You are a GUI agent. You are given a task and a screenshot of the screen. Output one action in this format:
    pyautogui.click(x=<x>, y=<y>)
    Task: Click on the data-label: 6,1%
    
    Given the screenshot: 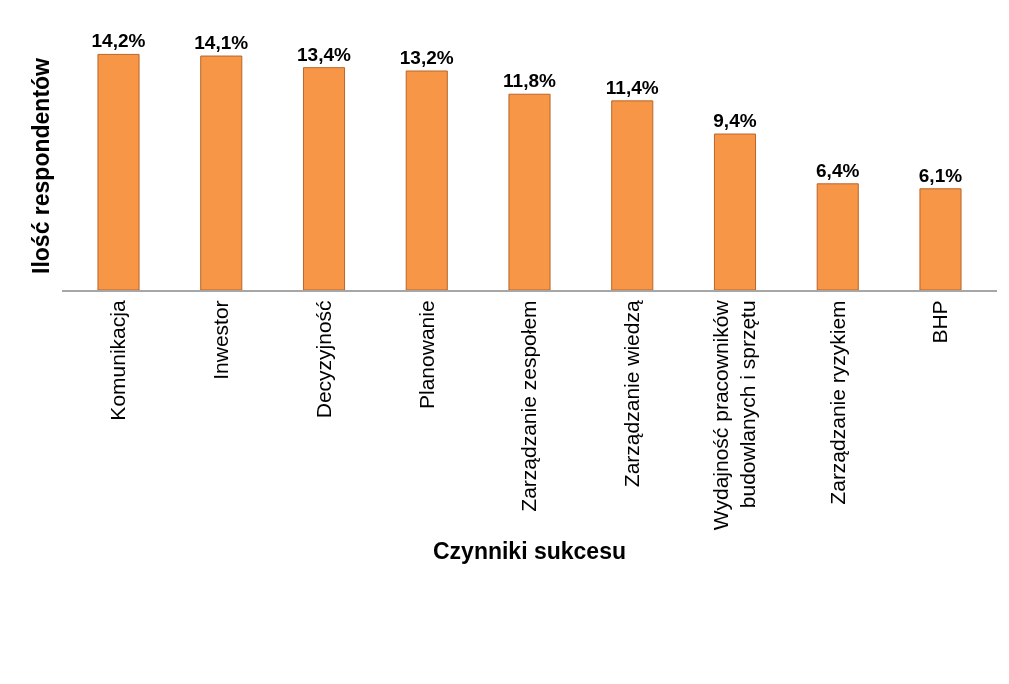 What is the action you would take?
    pyautogui.click(x=940, y=175)
    